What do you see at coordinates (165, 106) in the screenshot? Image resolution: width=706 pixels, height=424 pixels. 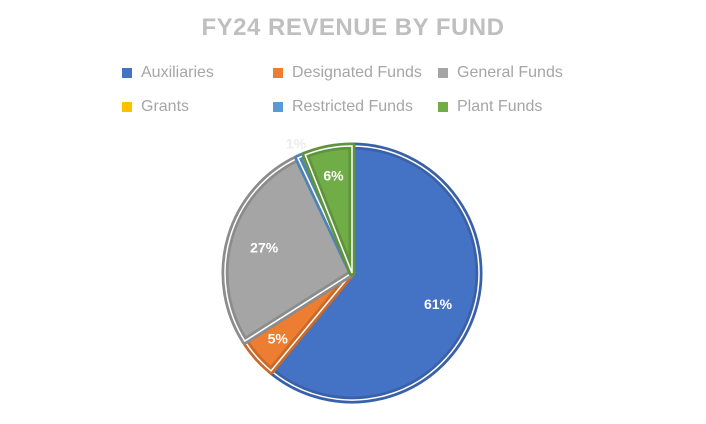 I see `legend-label: Grants` at bounding box center [165, 106].